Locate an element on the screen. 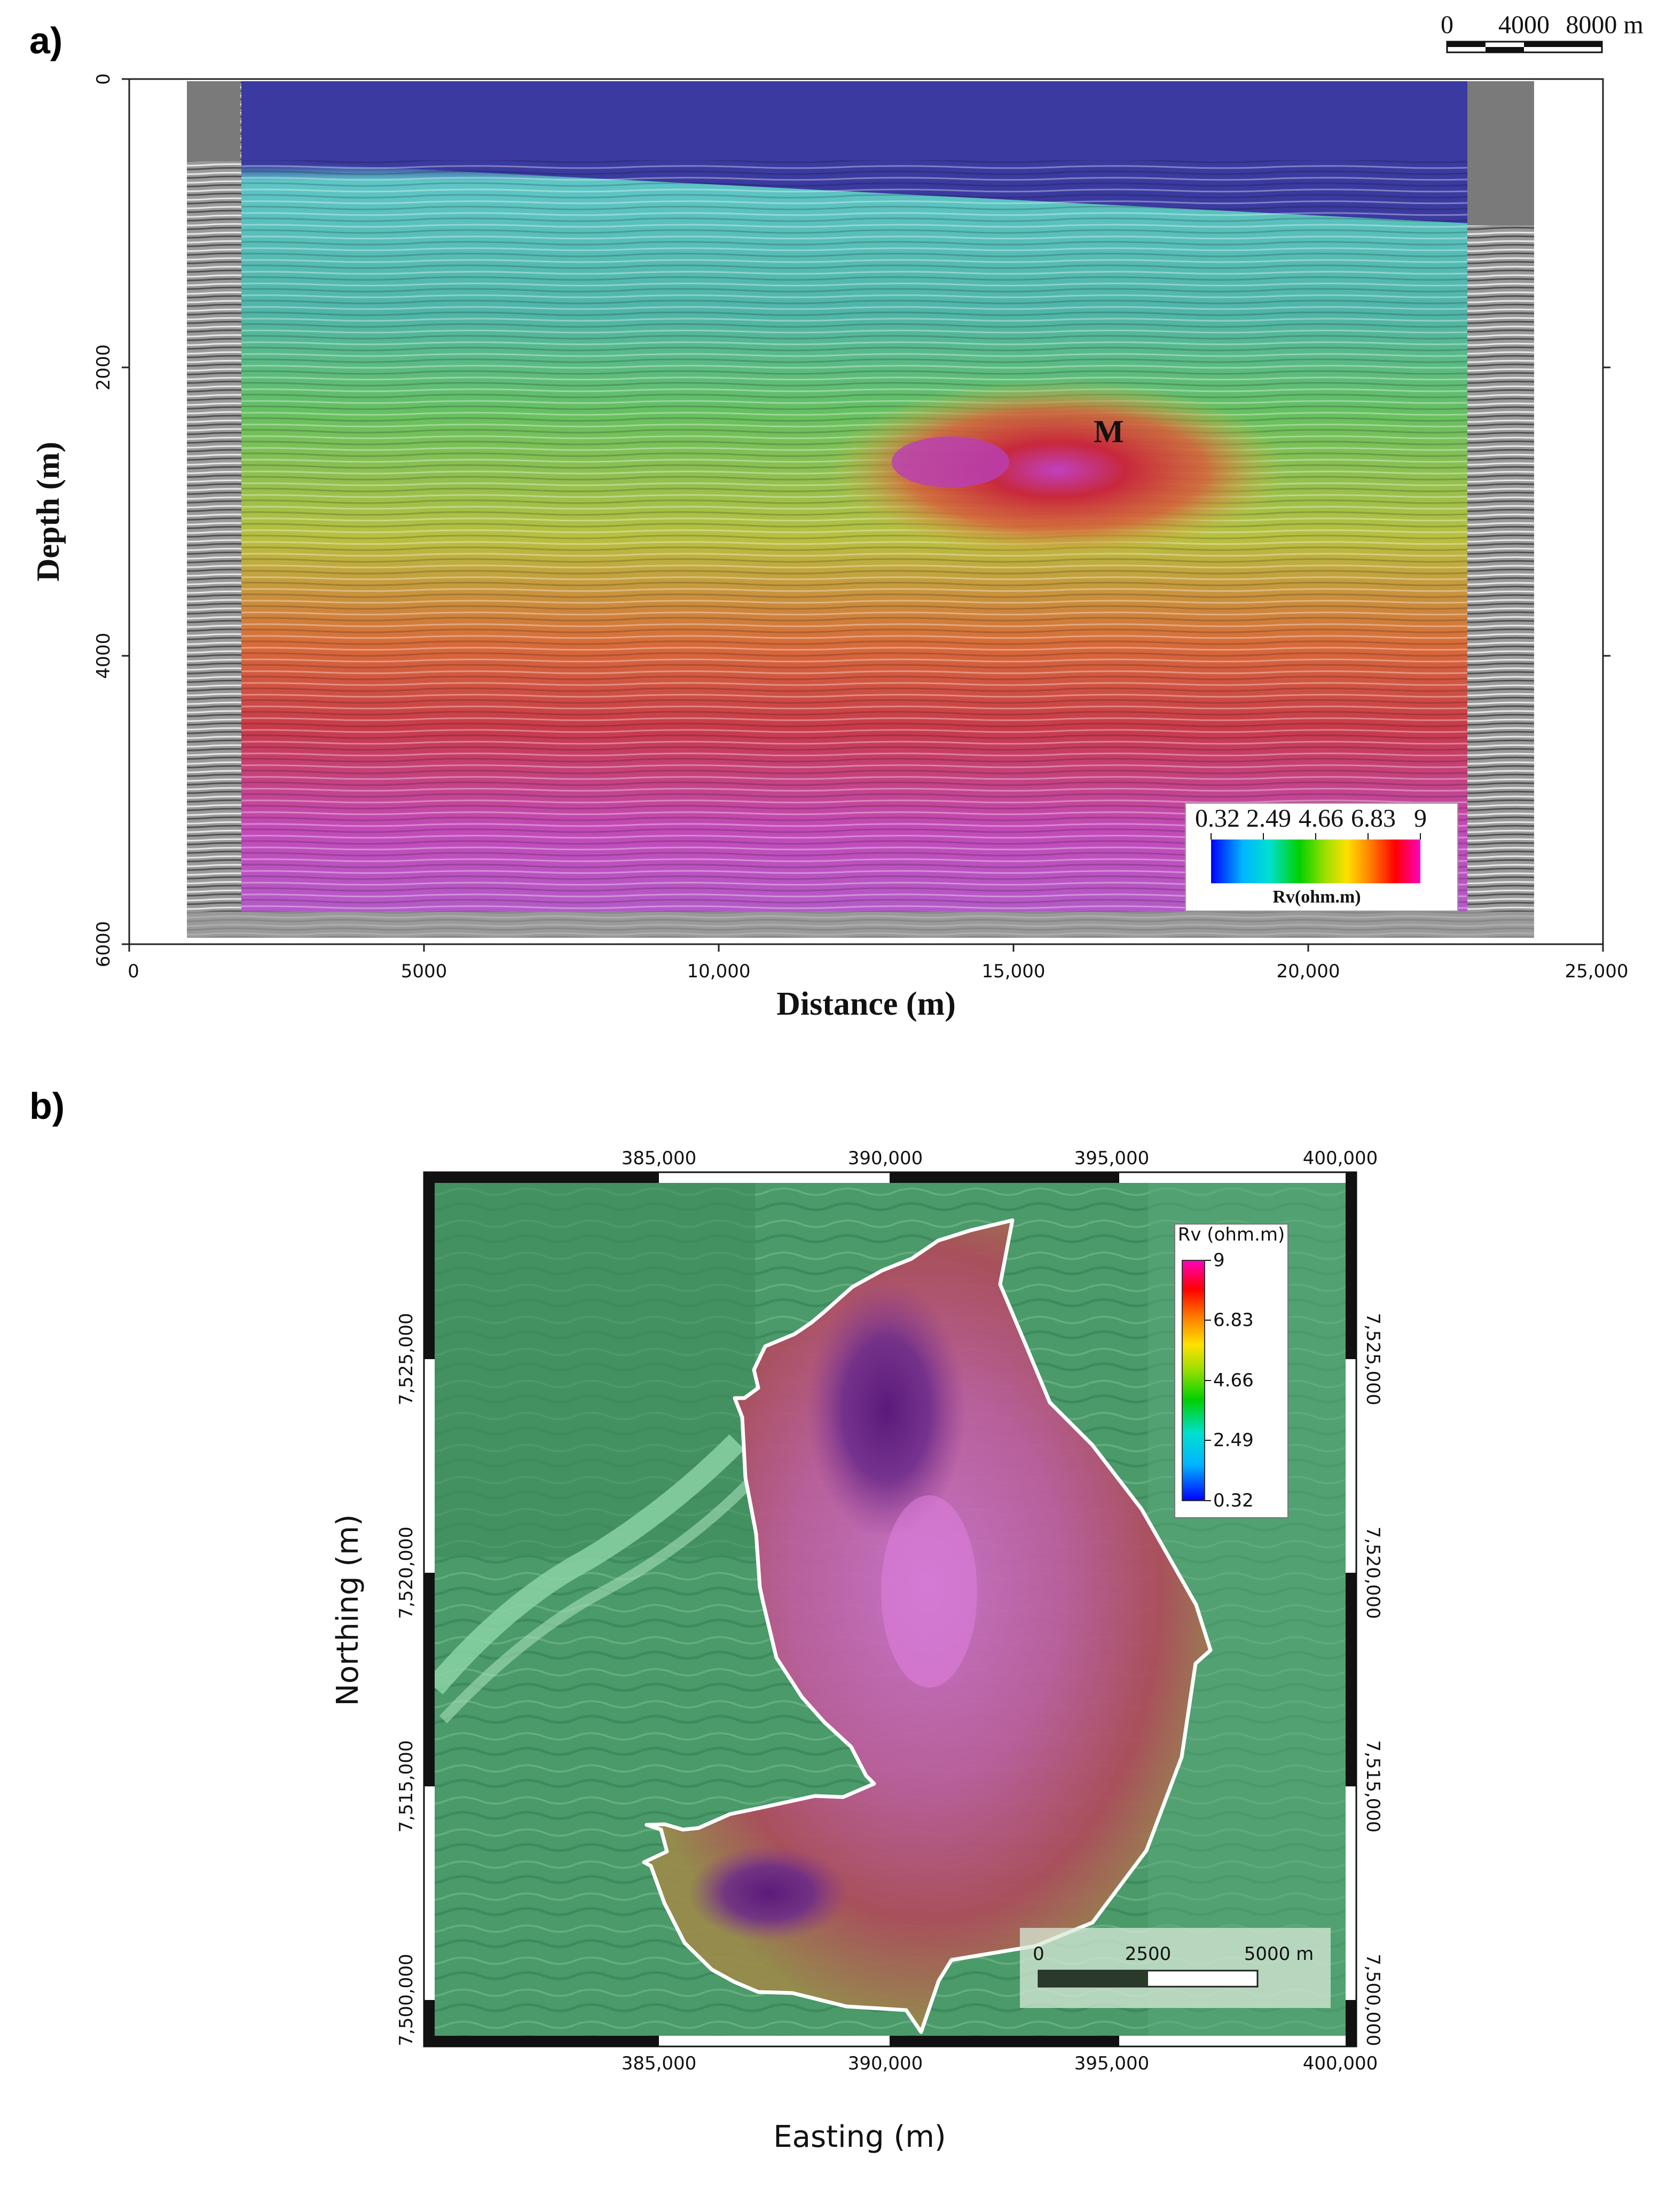 The width and height of the screenshot is (1674, 2212). panel-a-label: a) is located at coordinates (46, 40).